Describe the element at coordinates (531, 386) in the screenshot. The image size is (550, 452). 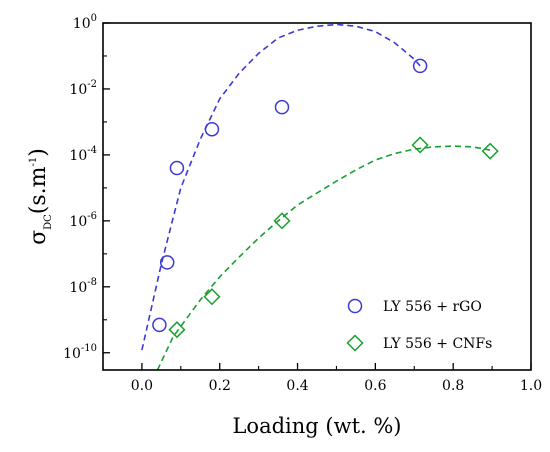
I see `x-tick-label: 1.0` at that location.